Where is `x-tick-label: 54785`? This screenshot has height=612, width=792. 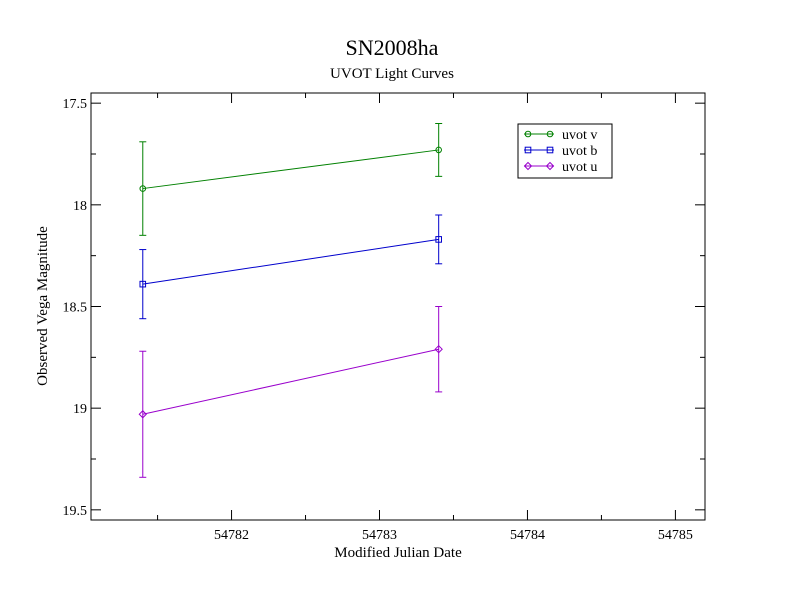
x-tick-label: 54785 is located at coordinates (675, 535).